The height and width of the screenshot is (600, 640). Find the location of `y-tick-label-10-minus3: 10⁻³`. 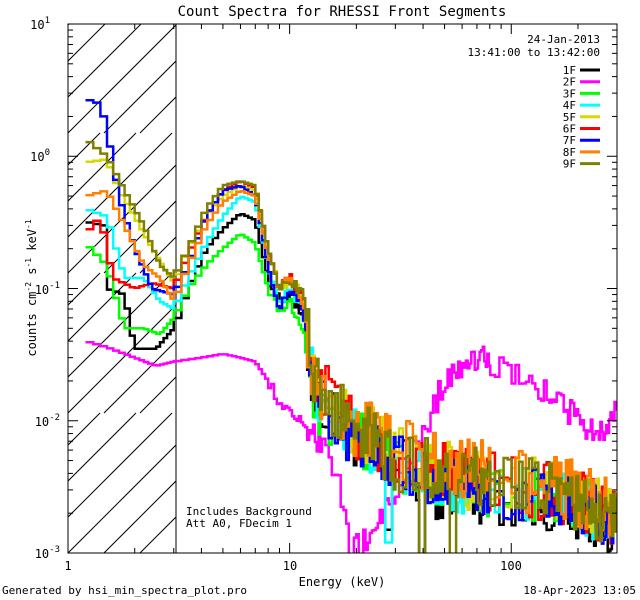

y-tick-label-10-minus3: 10⁻³ is located at coordinates (47, 553).